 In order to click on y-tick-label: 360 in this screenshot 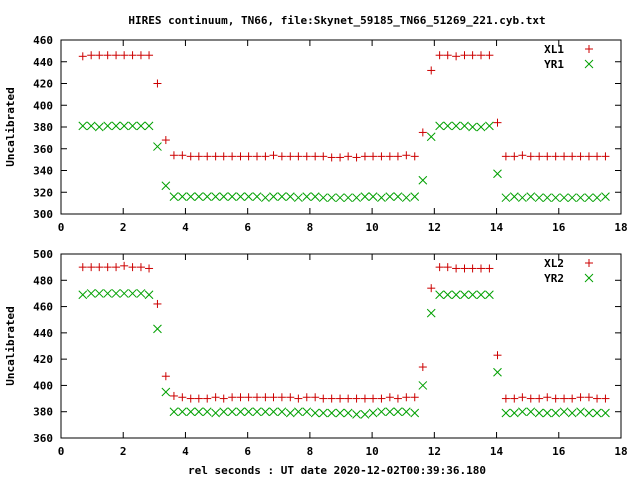, I will do `click(43, 149)`.